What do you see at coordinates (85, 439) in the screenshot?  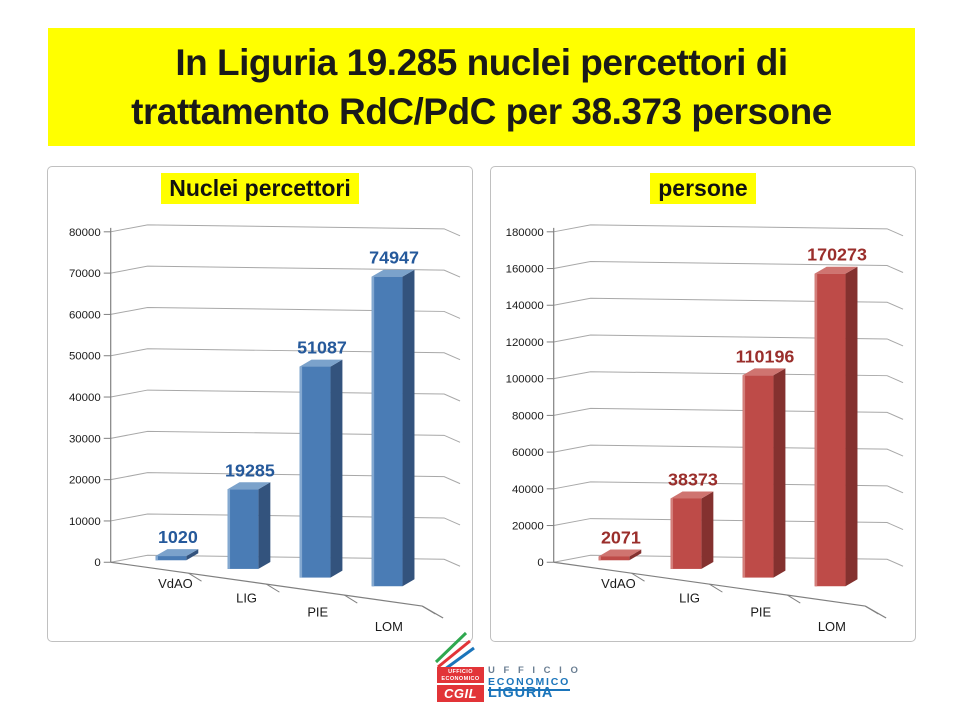 I see `svg-text: 30000` at bounding box center [85, 439].